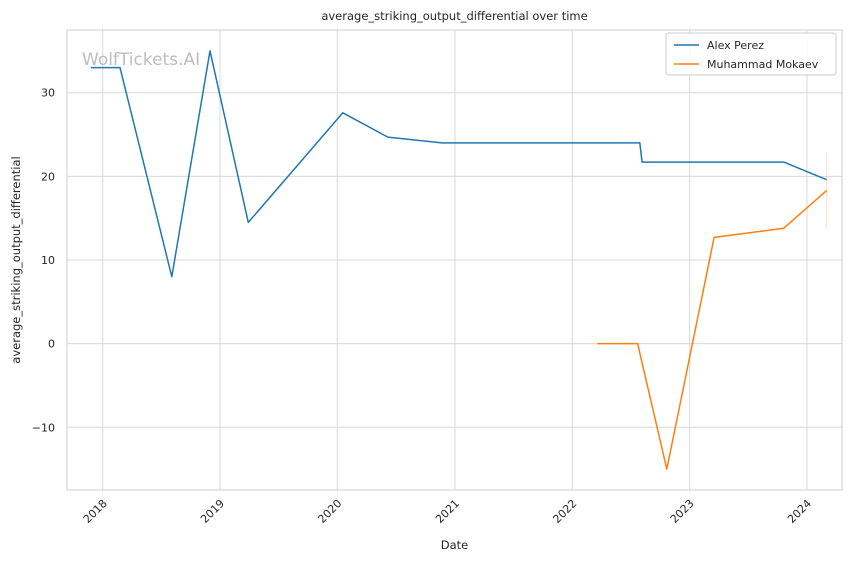 This screenshot has width=850, height=561. I want to click on y-tick-label: 30, so click(48, 93).